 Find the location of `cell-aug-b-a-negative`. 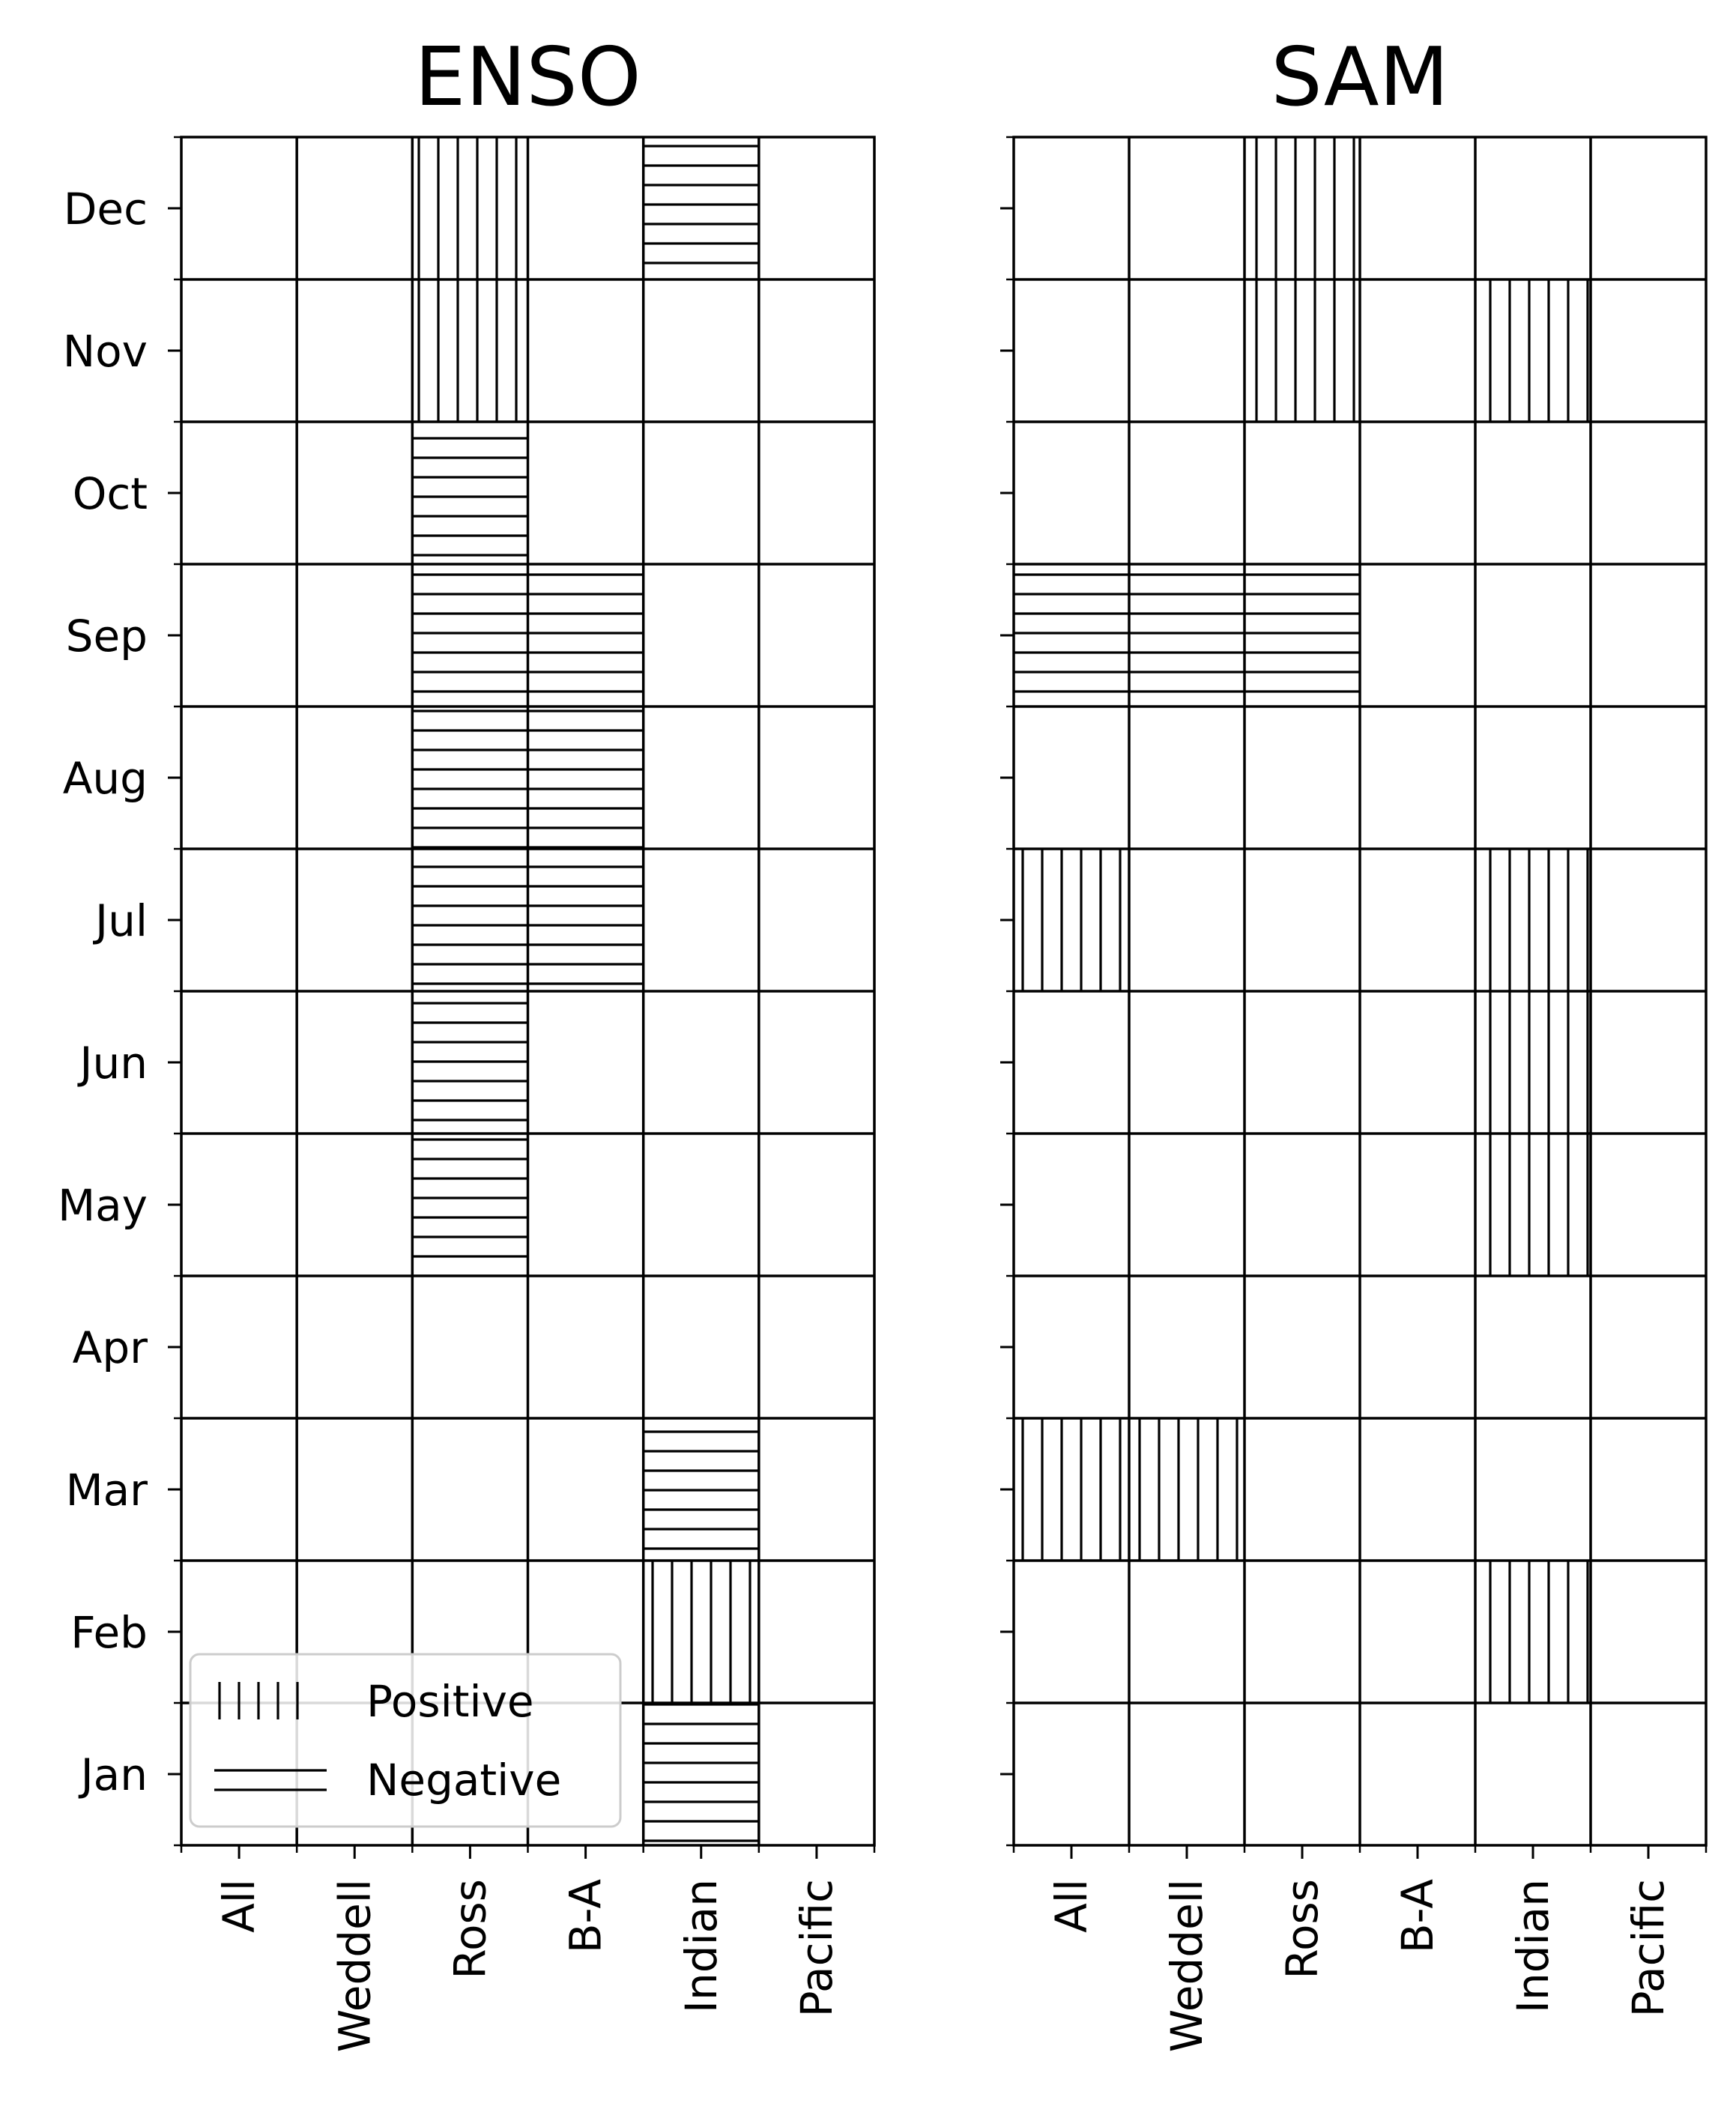

cell-aug-b-a-negative is located at coordinates (585, 777).